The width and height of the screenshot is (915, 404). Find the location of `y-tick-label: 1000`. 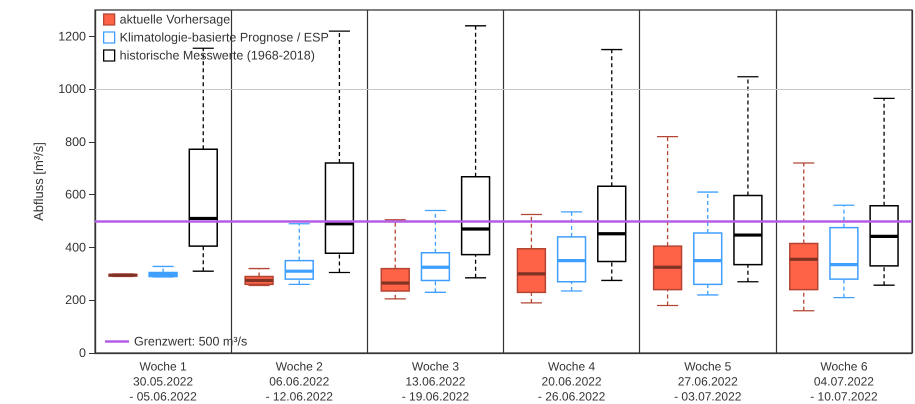

y-tick-label: 1000 is located at coordinates (72, 89).